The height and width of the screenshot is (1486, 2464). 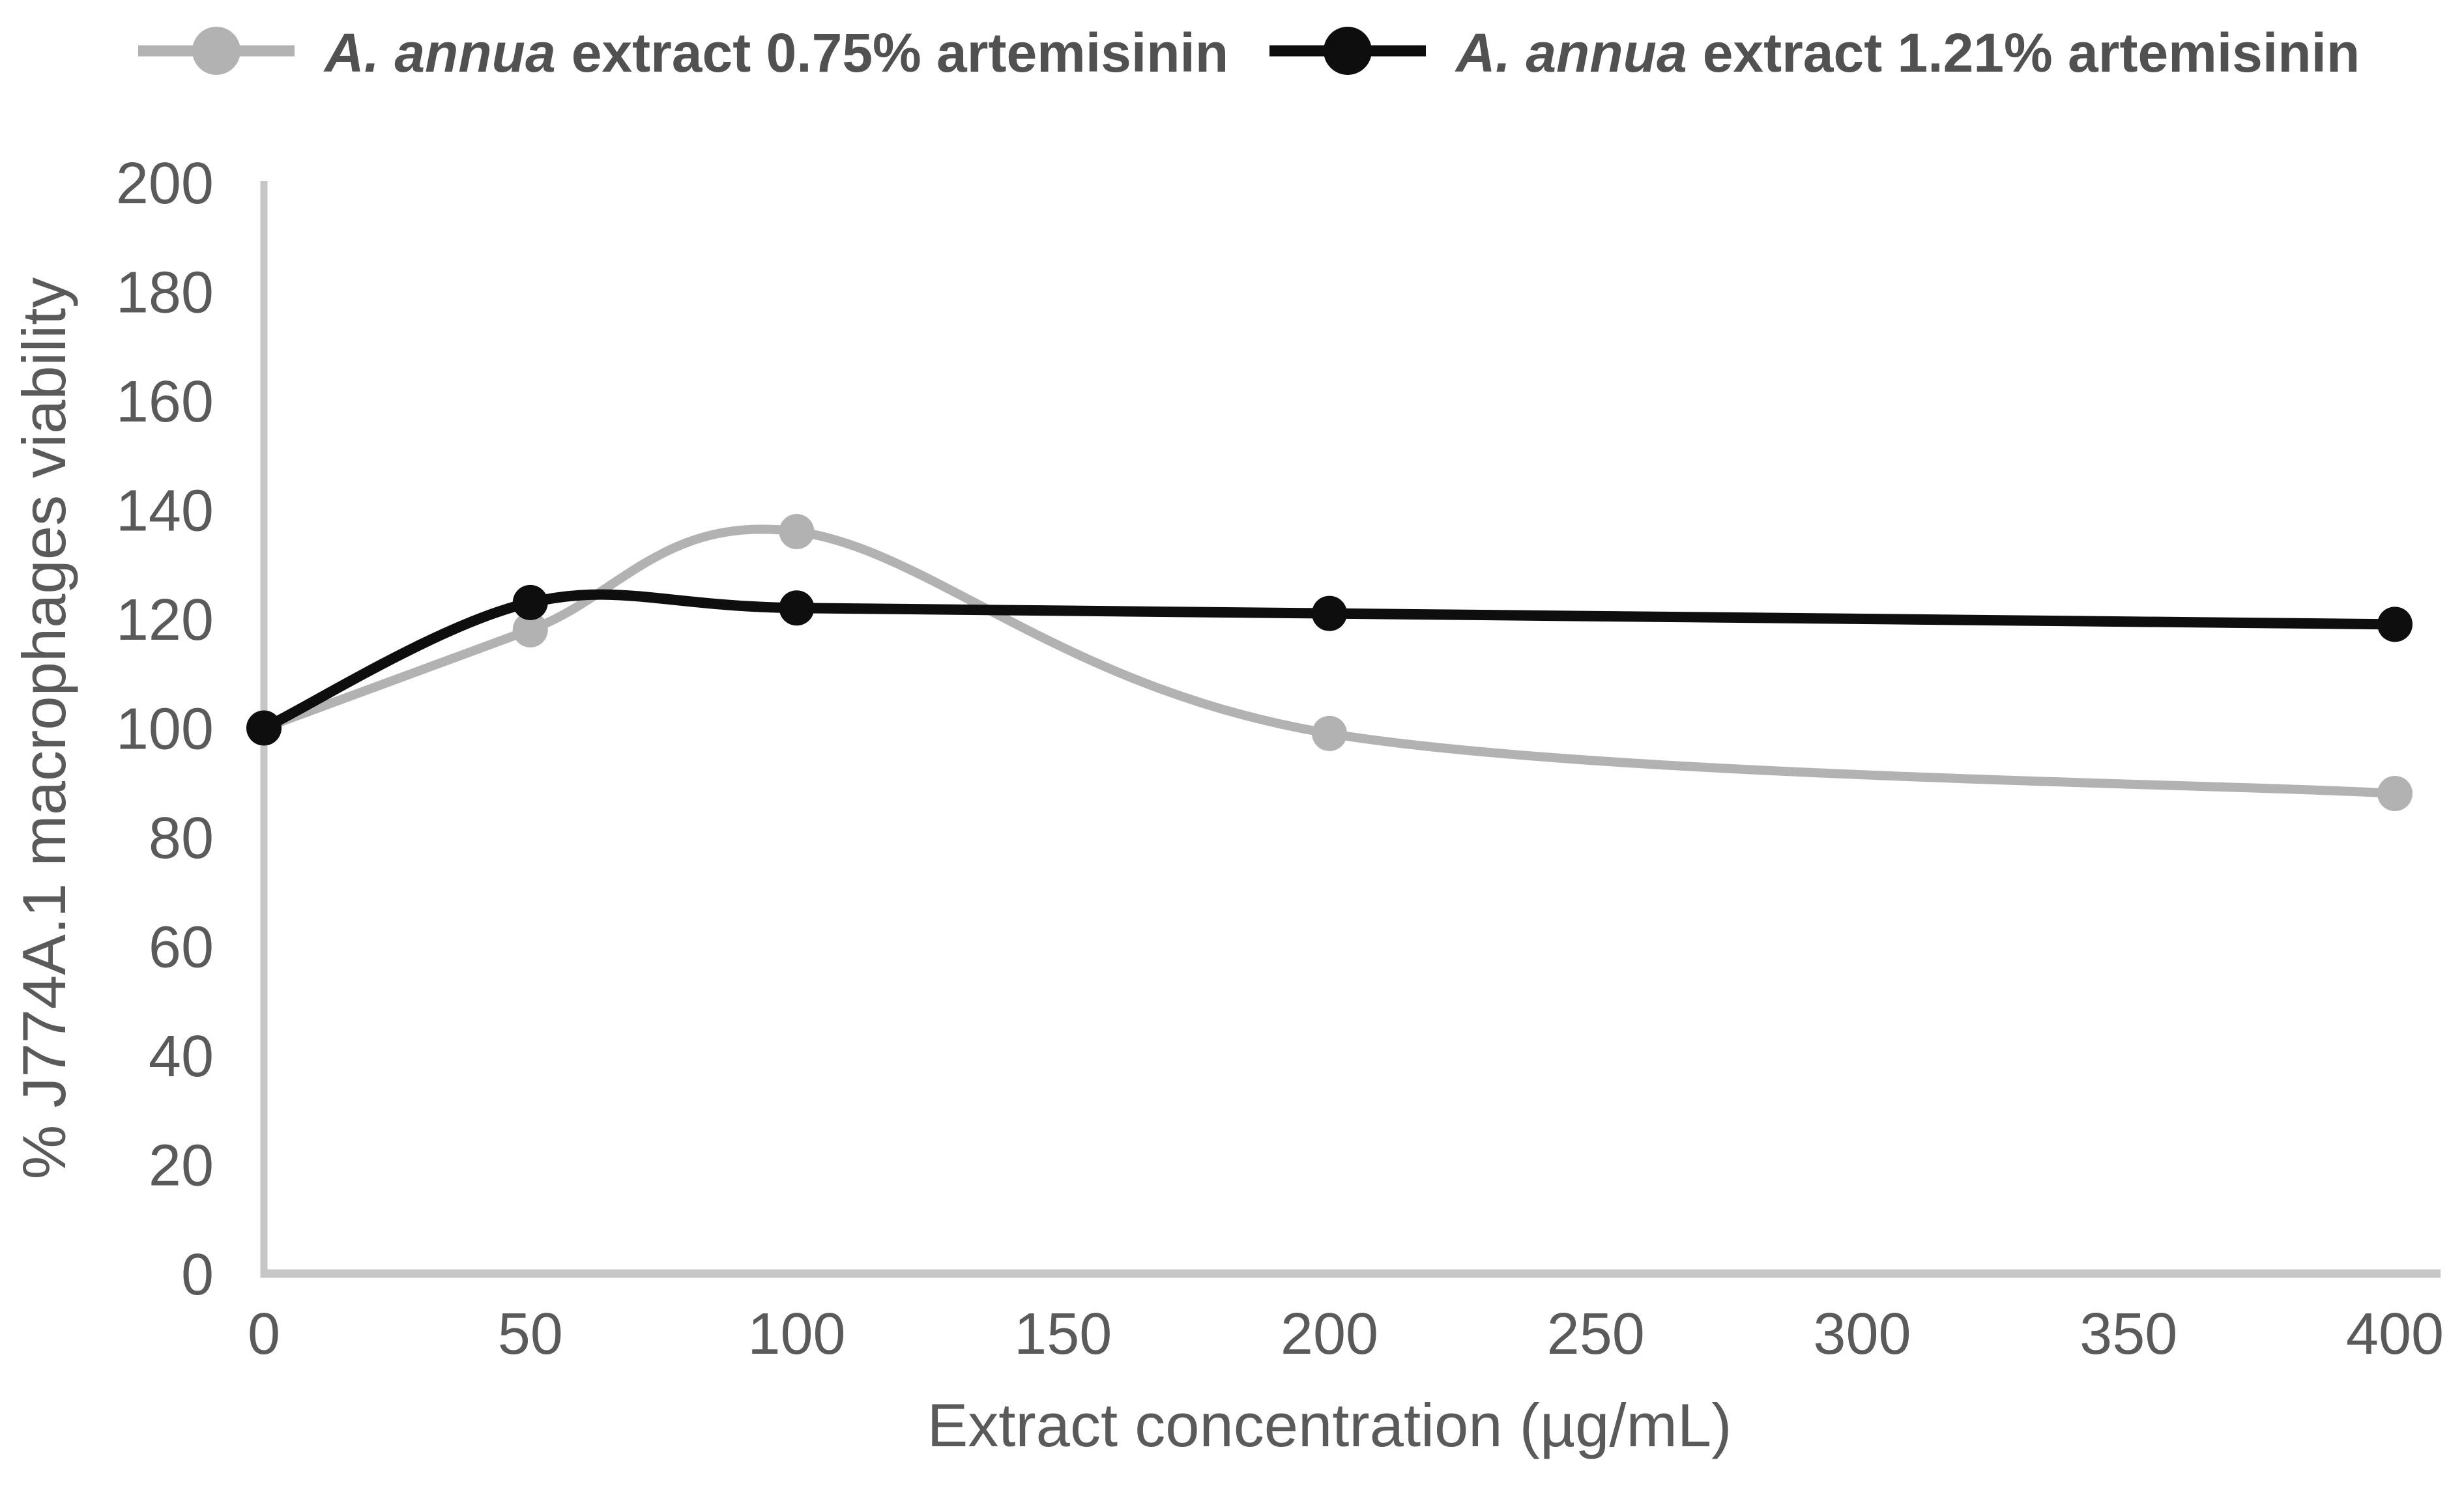 I want to click on x-tick-label: 250, so click(x=1596, y=1334).